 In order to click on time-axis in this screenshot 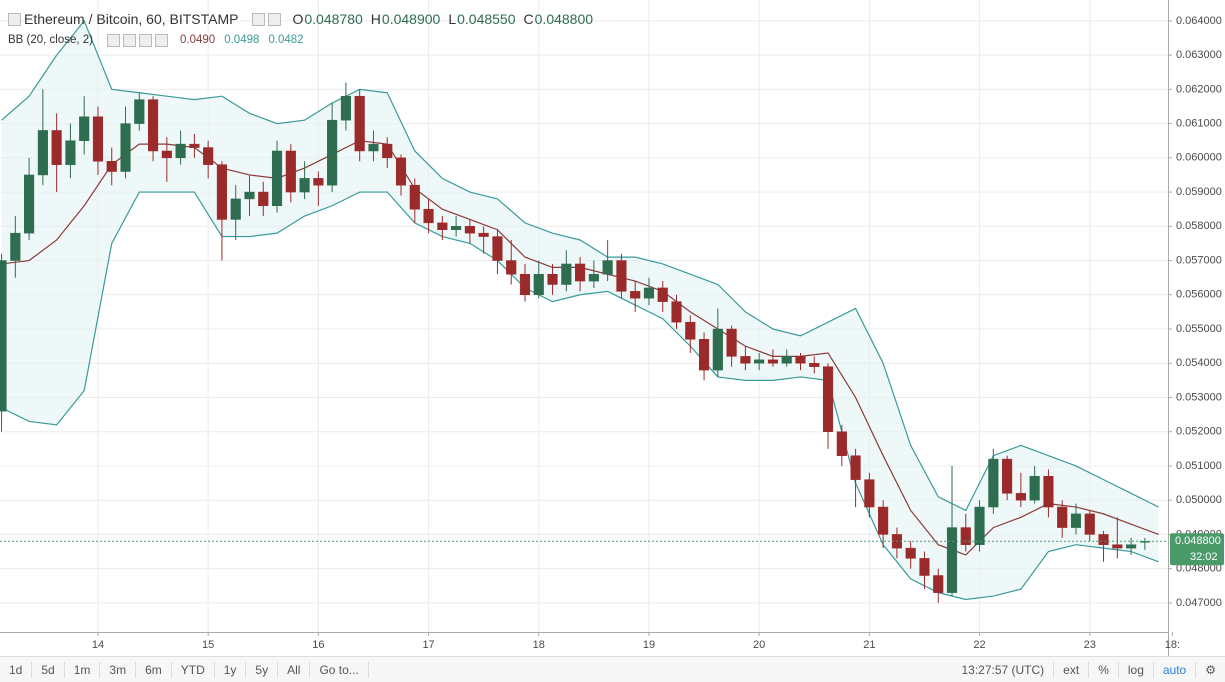, I will do `click(584, 644)`.